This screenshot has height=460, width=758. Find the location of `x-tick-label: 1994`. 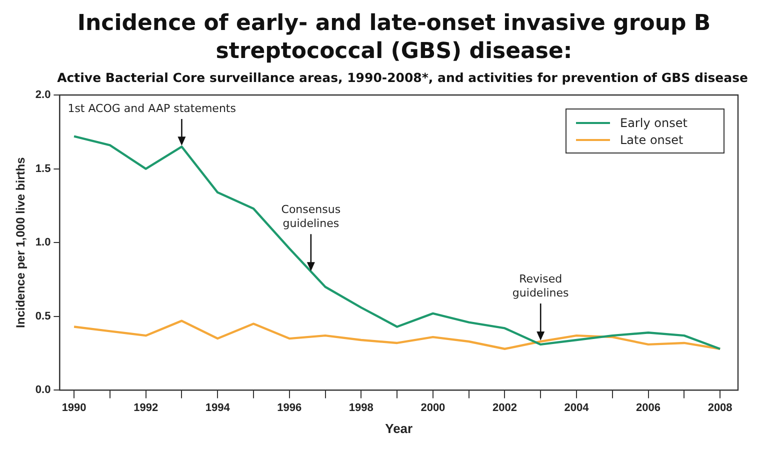

x-tick-label: 1994 is located at coordinates (218, 408).